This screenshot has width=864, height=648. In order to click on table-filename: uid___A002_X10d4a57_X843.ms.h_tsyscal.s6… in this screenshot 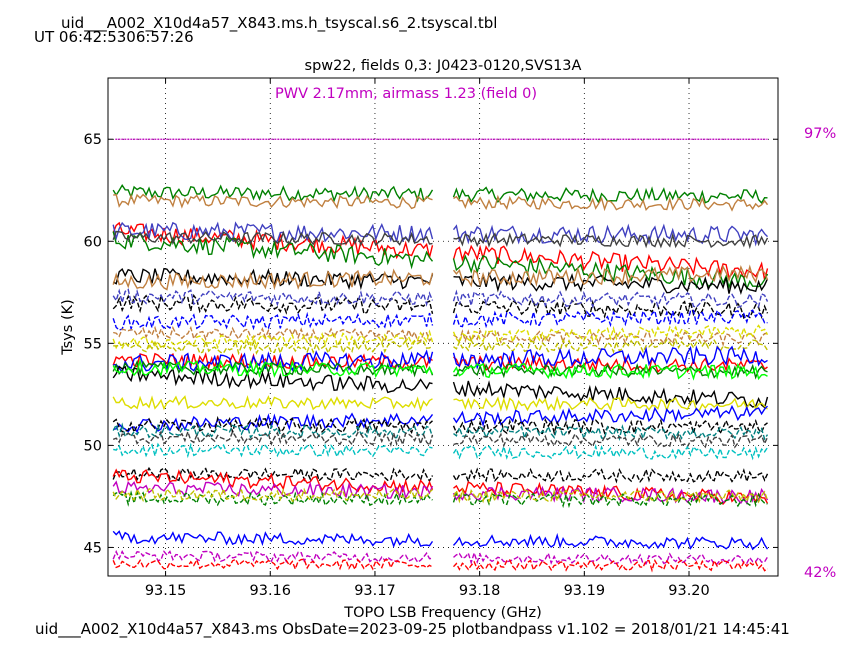, I will do `click(279, 23)`.